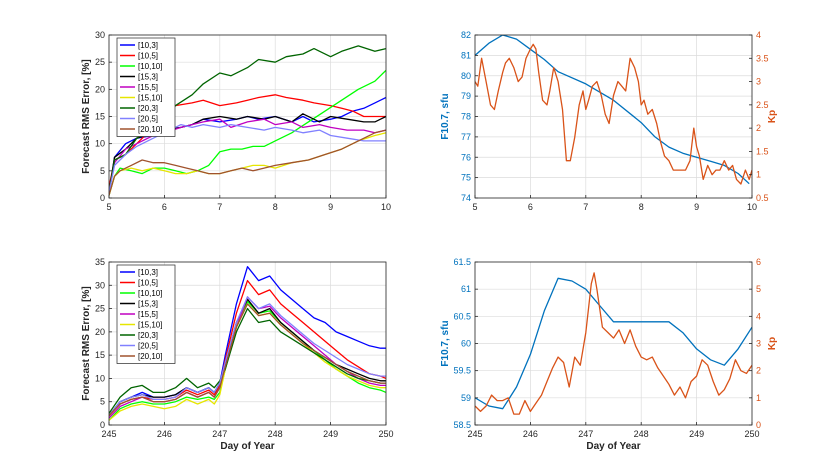 The image size is (830, 476). Describe the element at coordinates (466, 137) in the screenshot. I see `y-tick-label: 77` at that location.